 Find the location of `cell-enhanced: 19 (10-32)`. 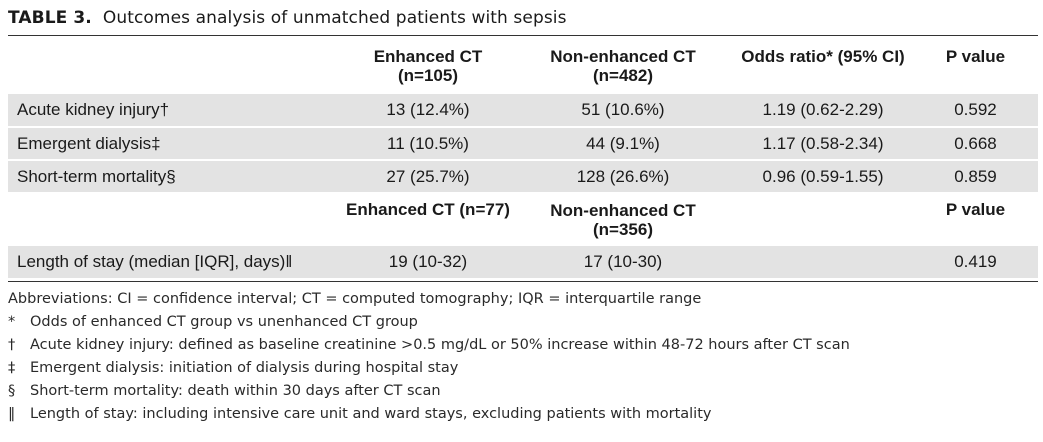

cell-enhanced: 19 (10-32) is located at coordinates (428, 261).